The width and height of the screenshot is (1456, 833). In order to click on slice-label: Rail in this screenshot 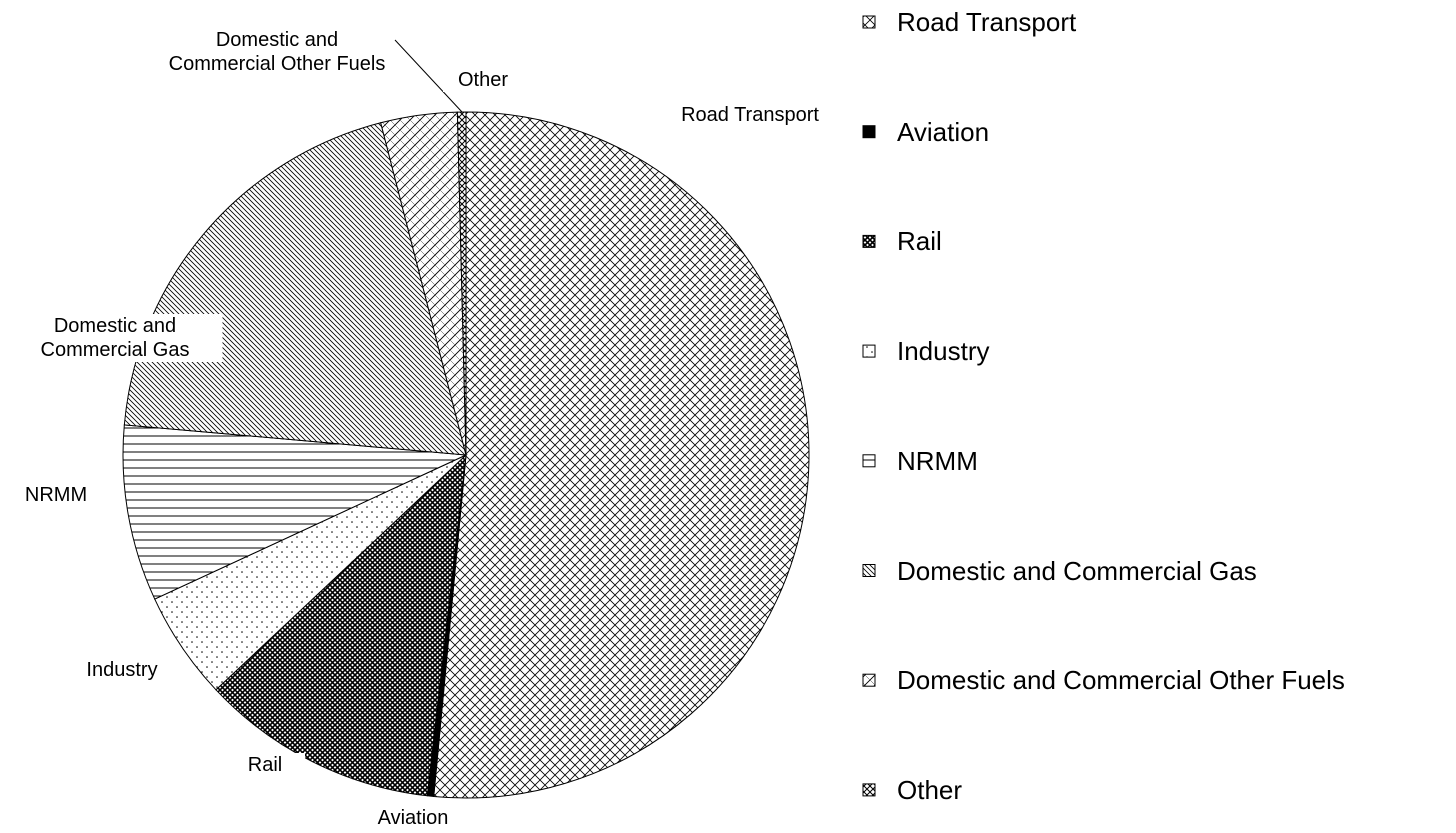, I will do `click(265, 765)`.